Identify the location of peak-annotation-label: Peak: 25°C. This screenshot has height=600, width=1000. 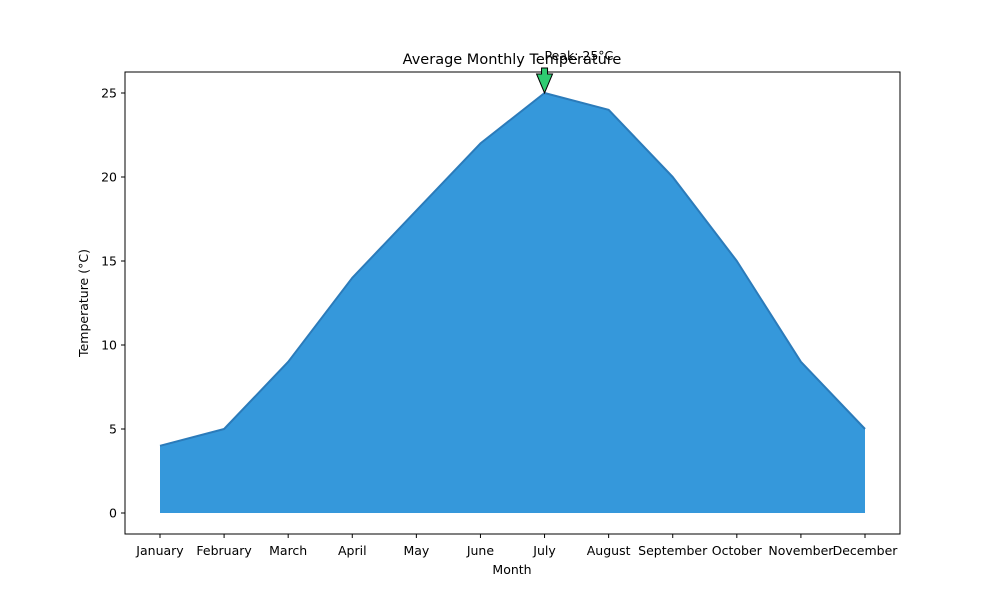
(579, 55).